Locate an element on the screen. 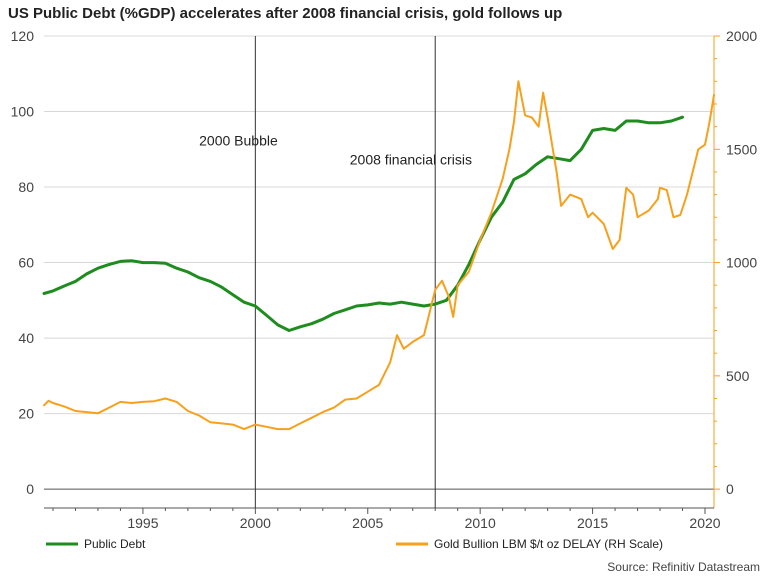  y-right-tick-label-2000: 2000 is located at coordinates (741, 36).